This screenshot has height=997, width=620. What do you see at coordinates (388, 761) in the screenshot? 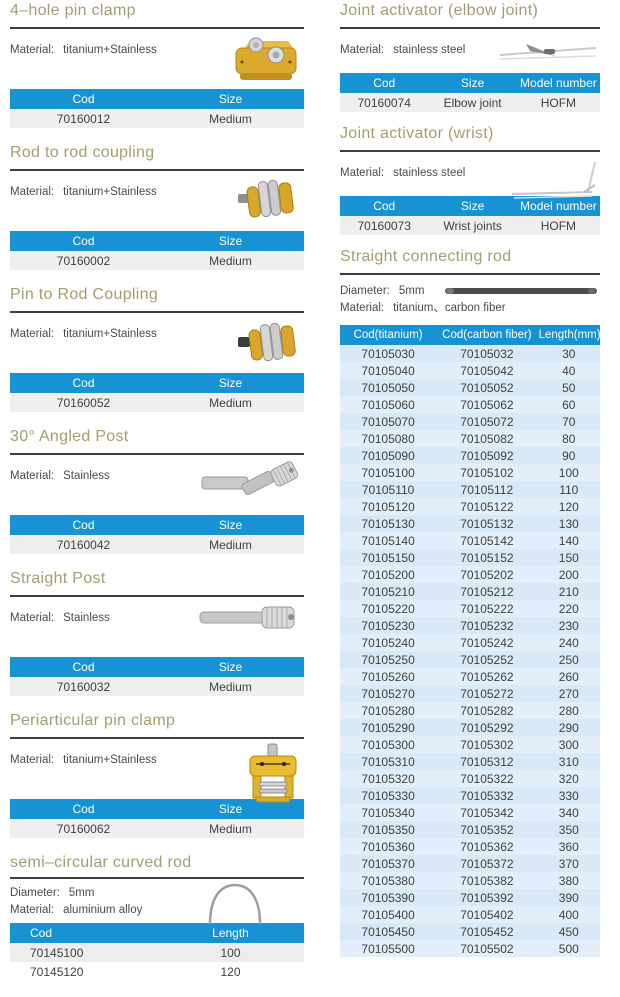
I see `cell: 70105310` at bounding box center [388, 761].